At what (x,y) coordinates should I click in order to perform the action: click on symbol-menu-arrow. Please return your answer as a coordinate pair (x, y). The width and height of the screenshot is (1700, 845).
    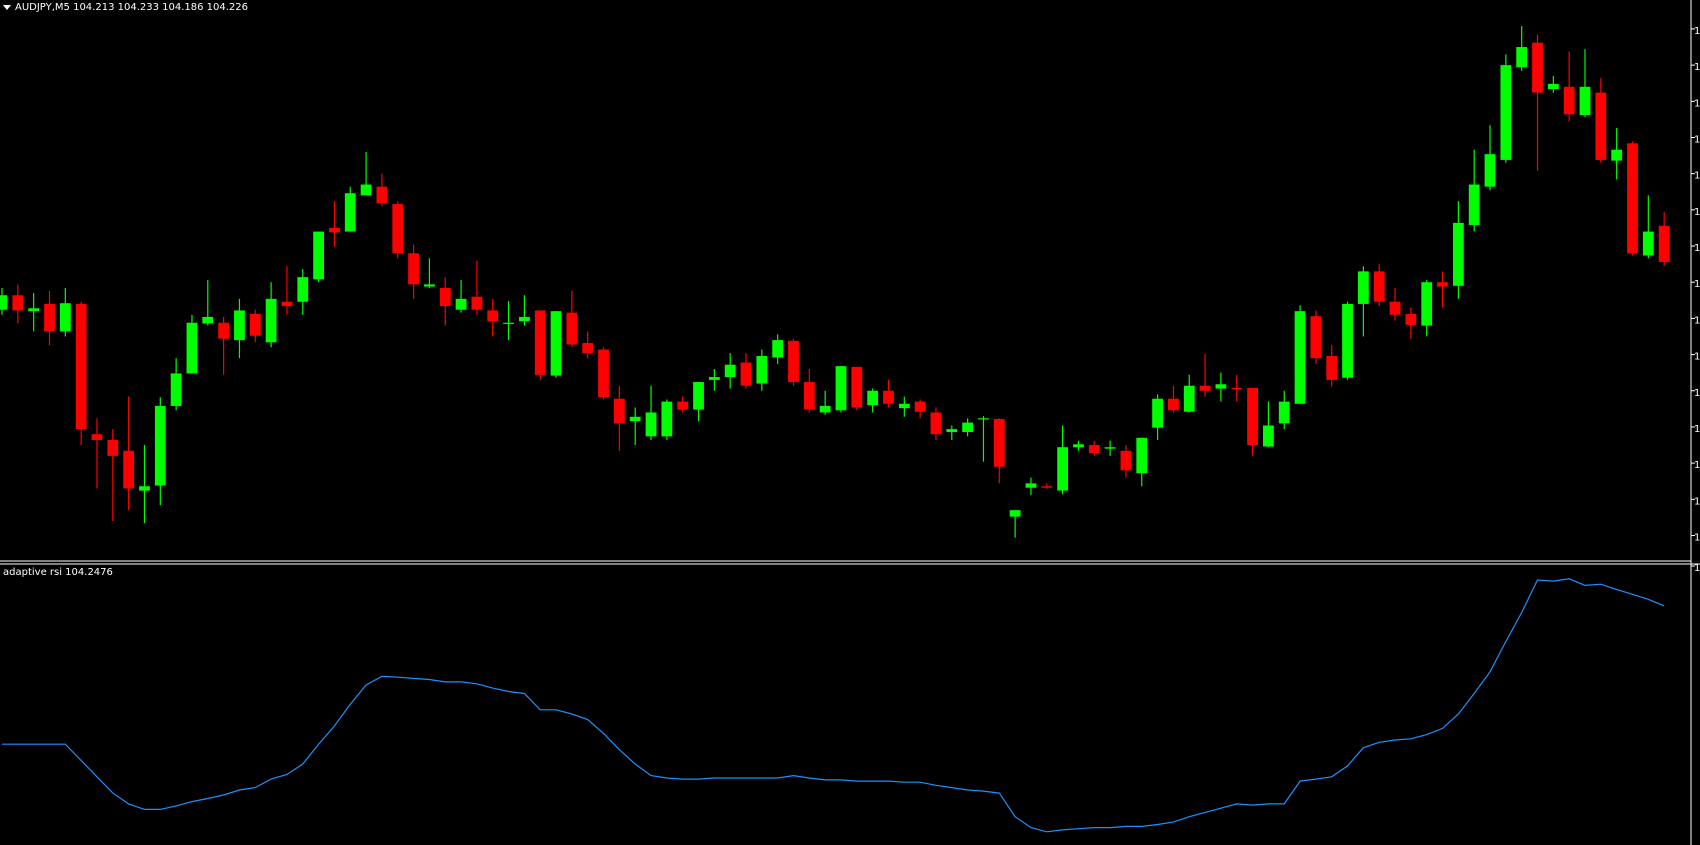
    Looking at the image, I should click on (7, 7).